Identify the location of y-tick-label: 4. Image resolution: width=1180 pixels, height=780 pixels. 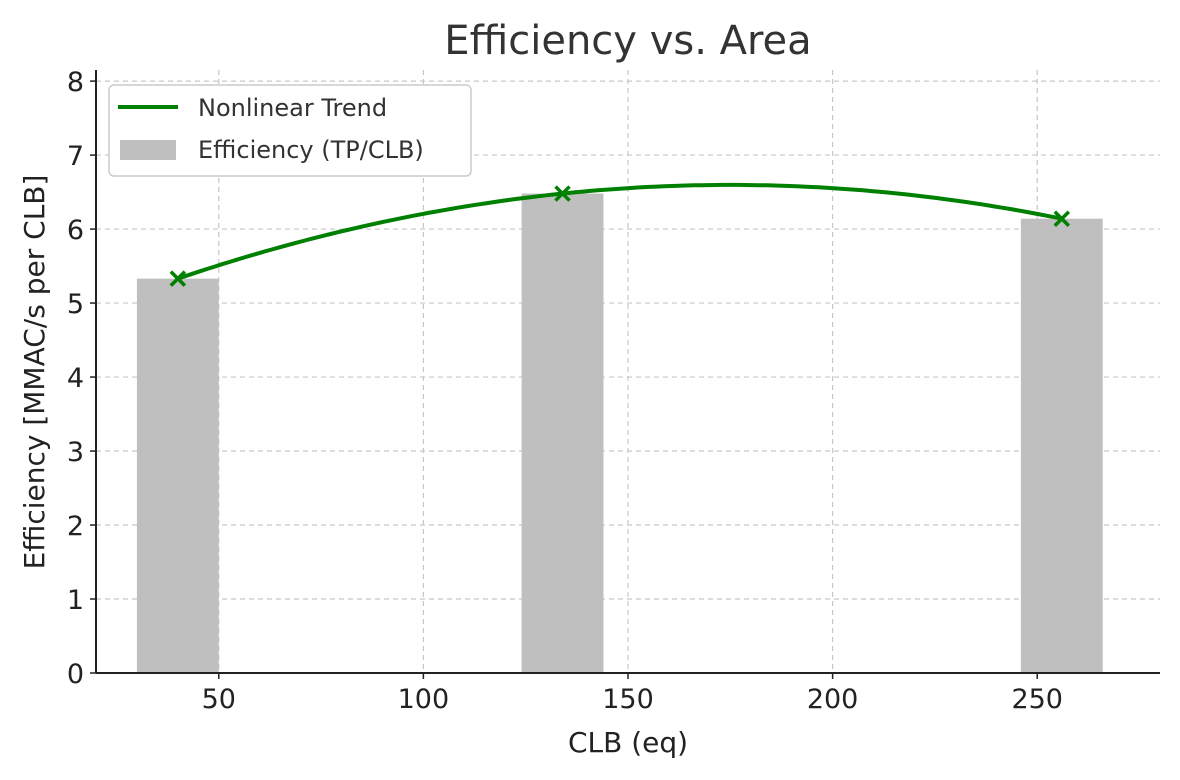
(75, 378).